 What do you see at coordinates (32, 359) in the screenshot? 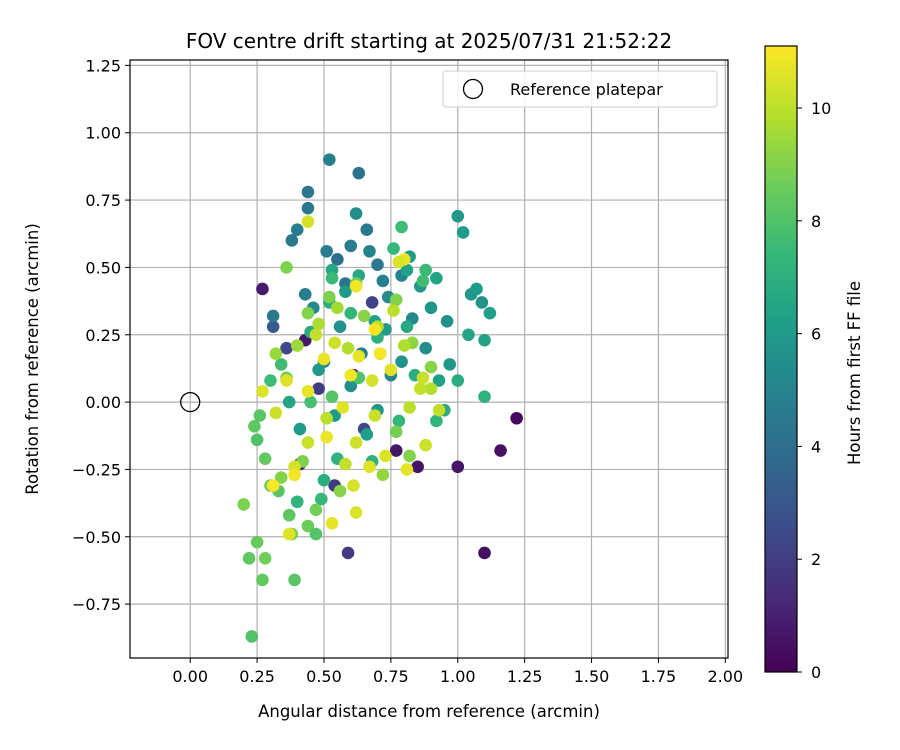
I see `y-axis-label: Rotation from reference (arcmin)` at bounding box center [32, 359].